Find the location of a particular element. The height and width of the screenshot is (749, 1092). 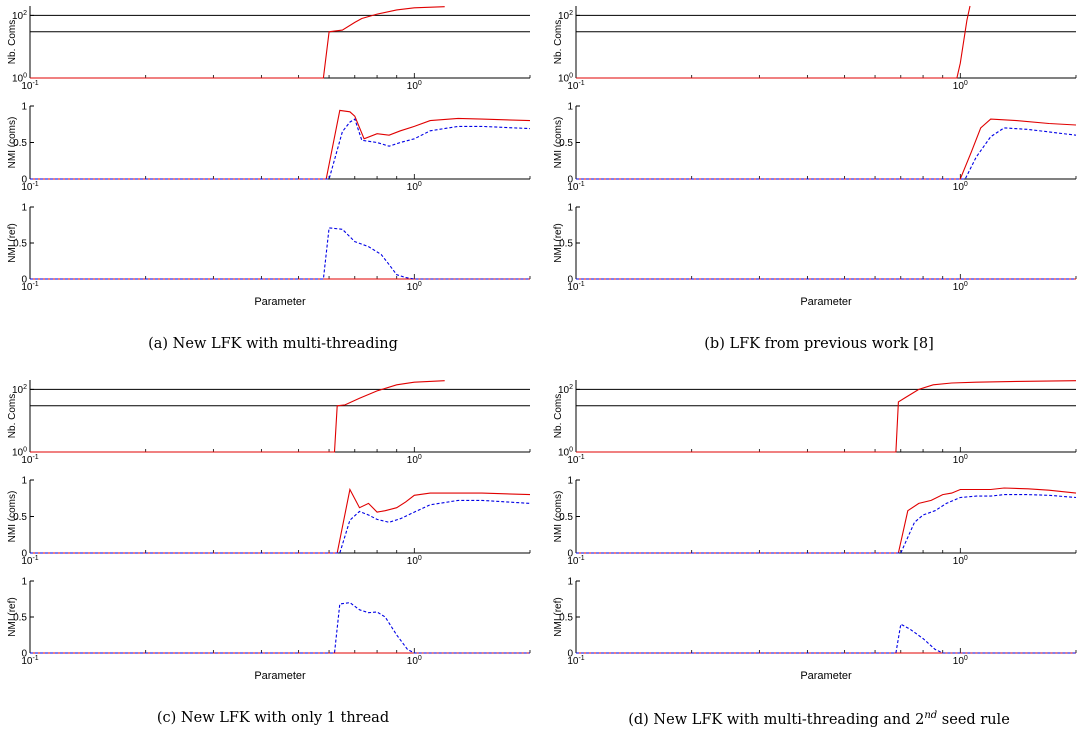

subplot-b-1: 0 0.5 1 10⁻¹ 100 NMI (coms) is located at coordinates (815, 147).